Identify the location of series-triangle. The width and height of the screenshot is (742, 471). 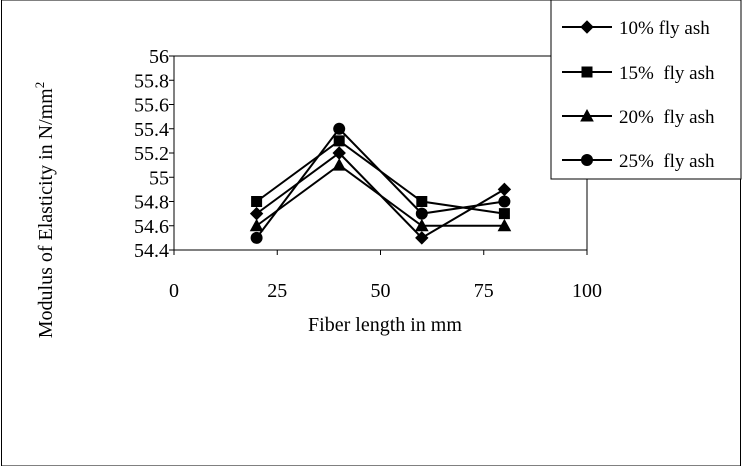
(380, 195).